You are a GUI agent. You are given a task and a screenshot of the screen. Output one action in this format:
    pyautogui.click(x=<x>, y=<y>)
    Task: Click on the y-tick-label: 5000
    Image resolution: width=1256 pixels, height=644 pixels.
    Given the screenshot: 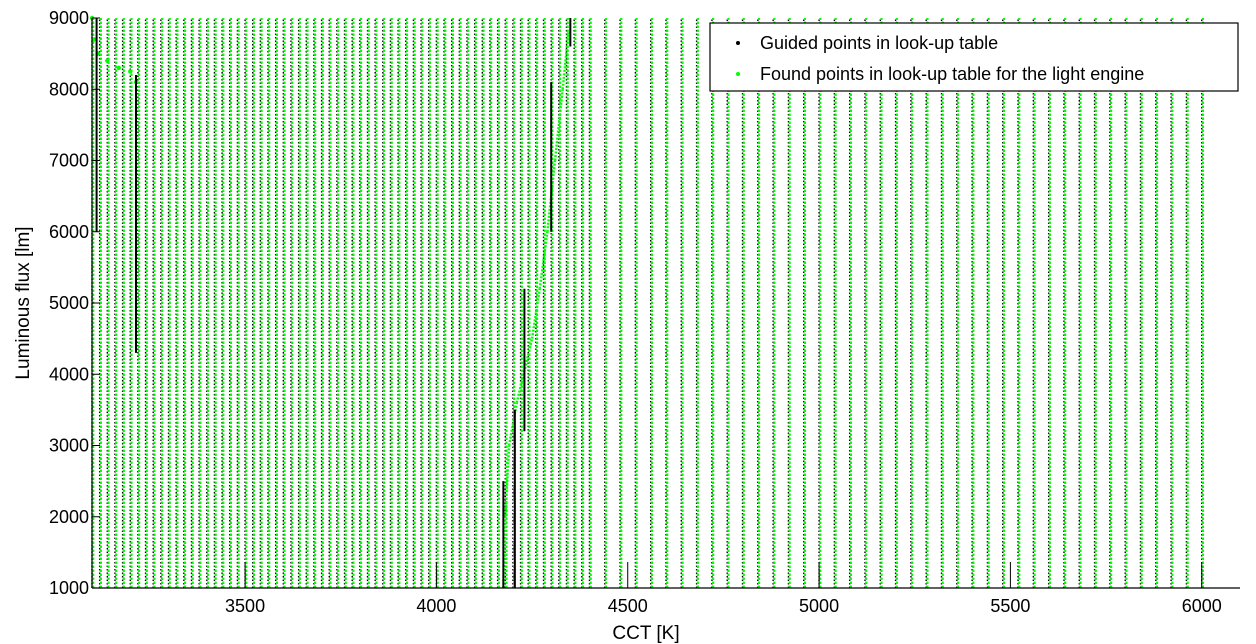 What is the action you would take?
    pyautogui.click(x=69, y=303)
    